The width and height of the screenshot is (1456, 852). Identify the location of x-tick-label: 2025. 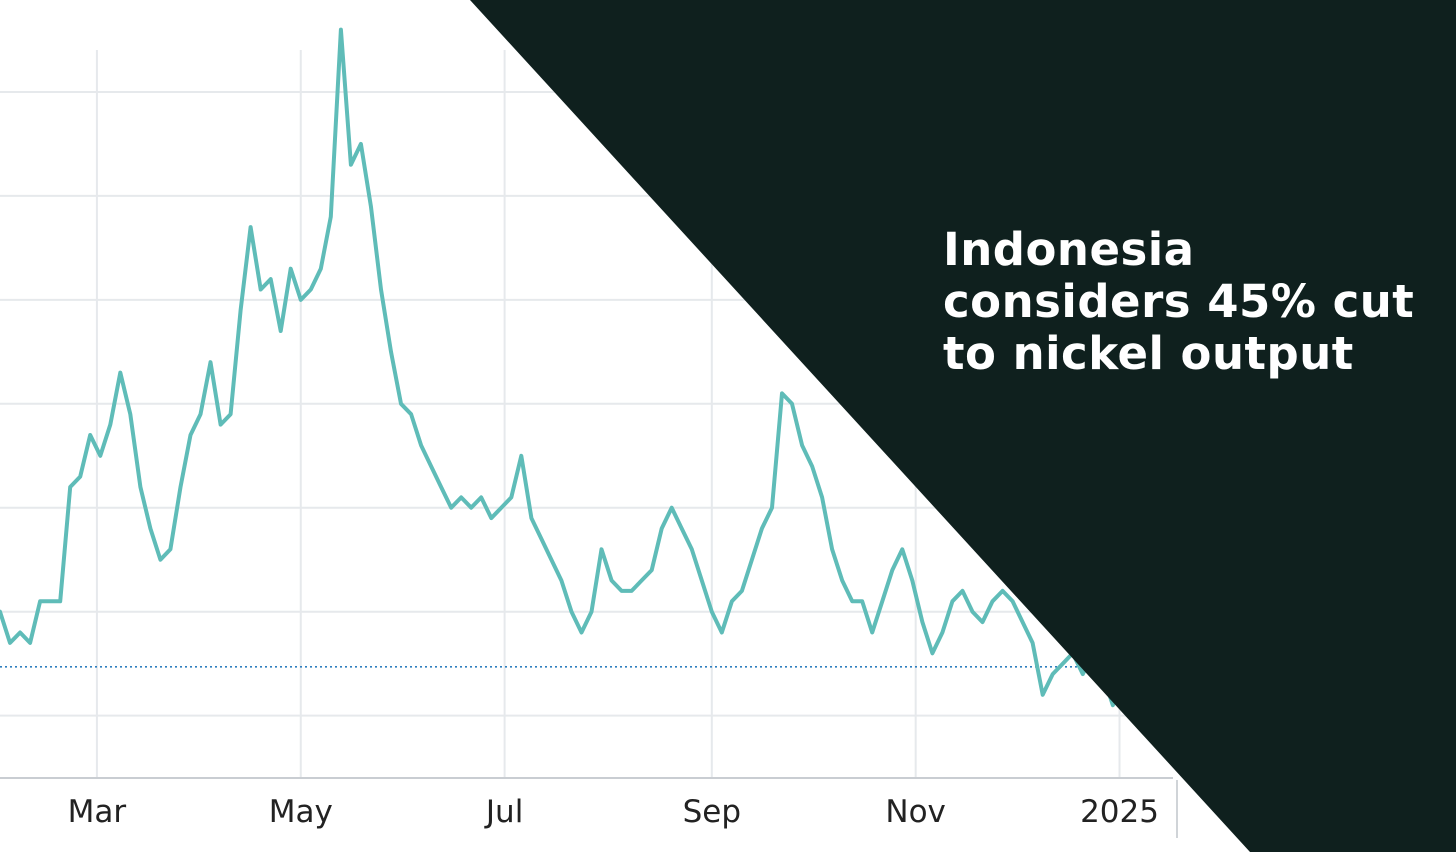
(1119, 812).